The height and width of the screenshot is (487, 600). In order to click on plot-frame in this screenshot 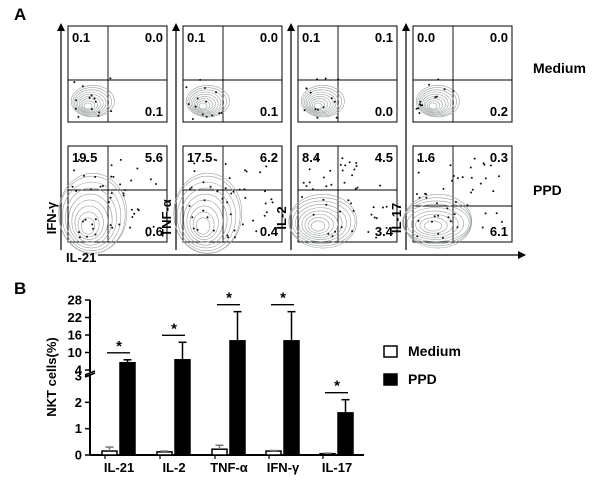, I will do `click(117, 194)`.